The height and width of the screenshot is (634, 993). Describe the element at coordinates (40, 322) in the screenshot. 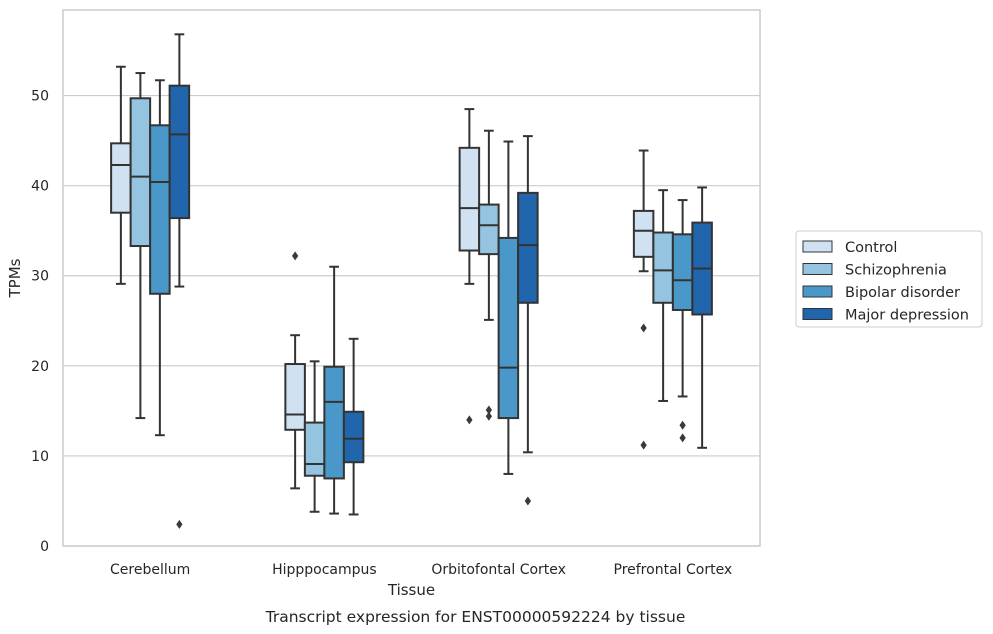

I see `y-ticks: 0 10 20 30 40 50` at that location.